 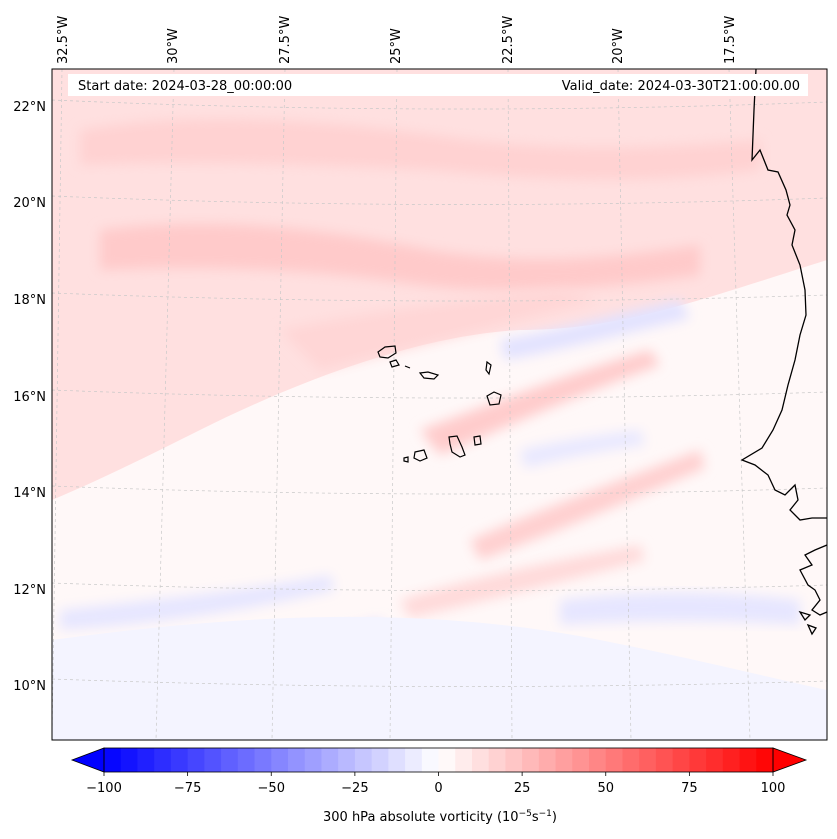 What do you see at coordinates (807, 623) in the screenshot?
I see `guinea-islands` at bounding box center [807, 623].